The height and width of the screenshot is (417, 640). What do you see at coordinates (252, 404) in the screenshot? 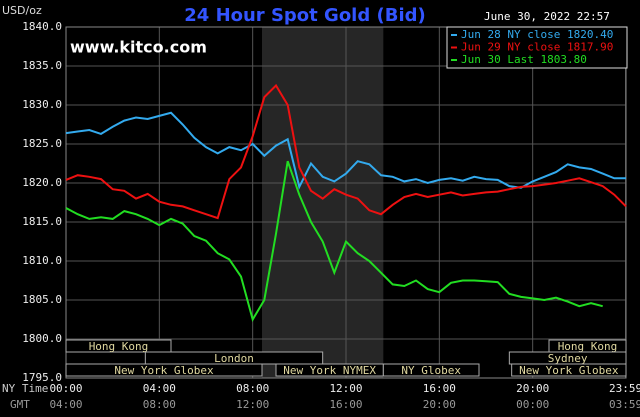
I see `gmt-tick-label: 12:00` at bounding box center [252, 404].